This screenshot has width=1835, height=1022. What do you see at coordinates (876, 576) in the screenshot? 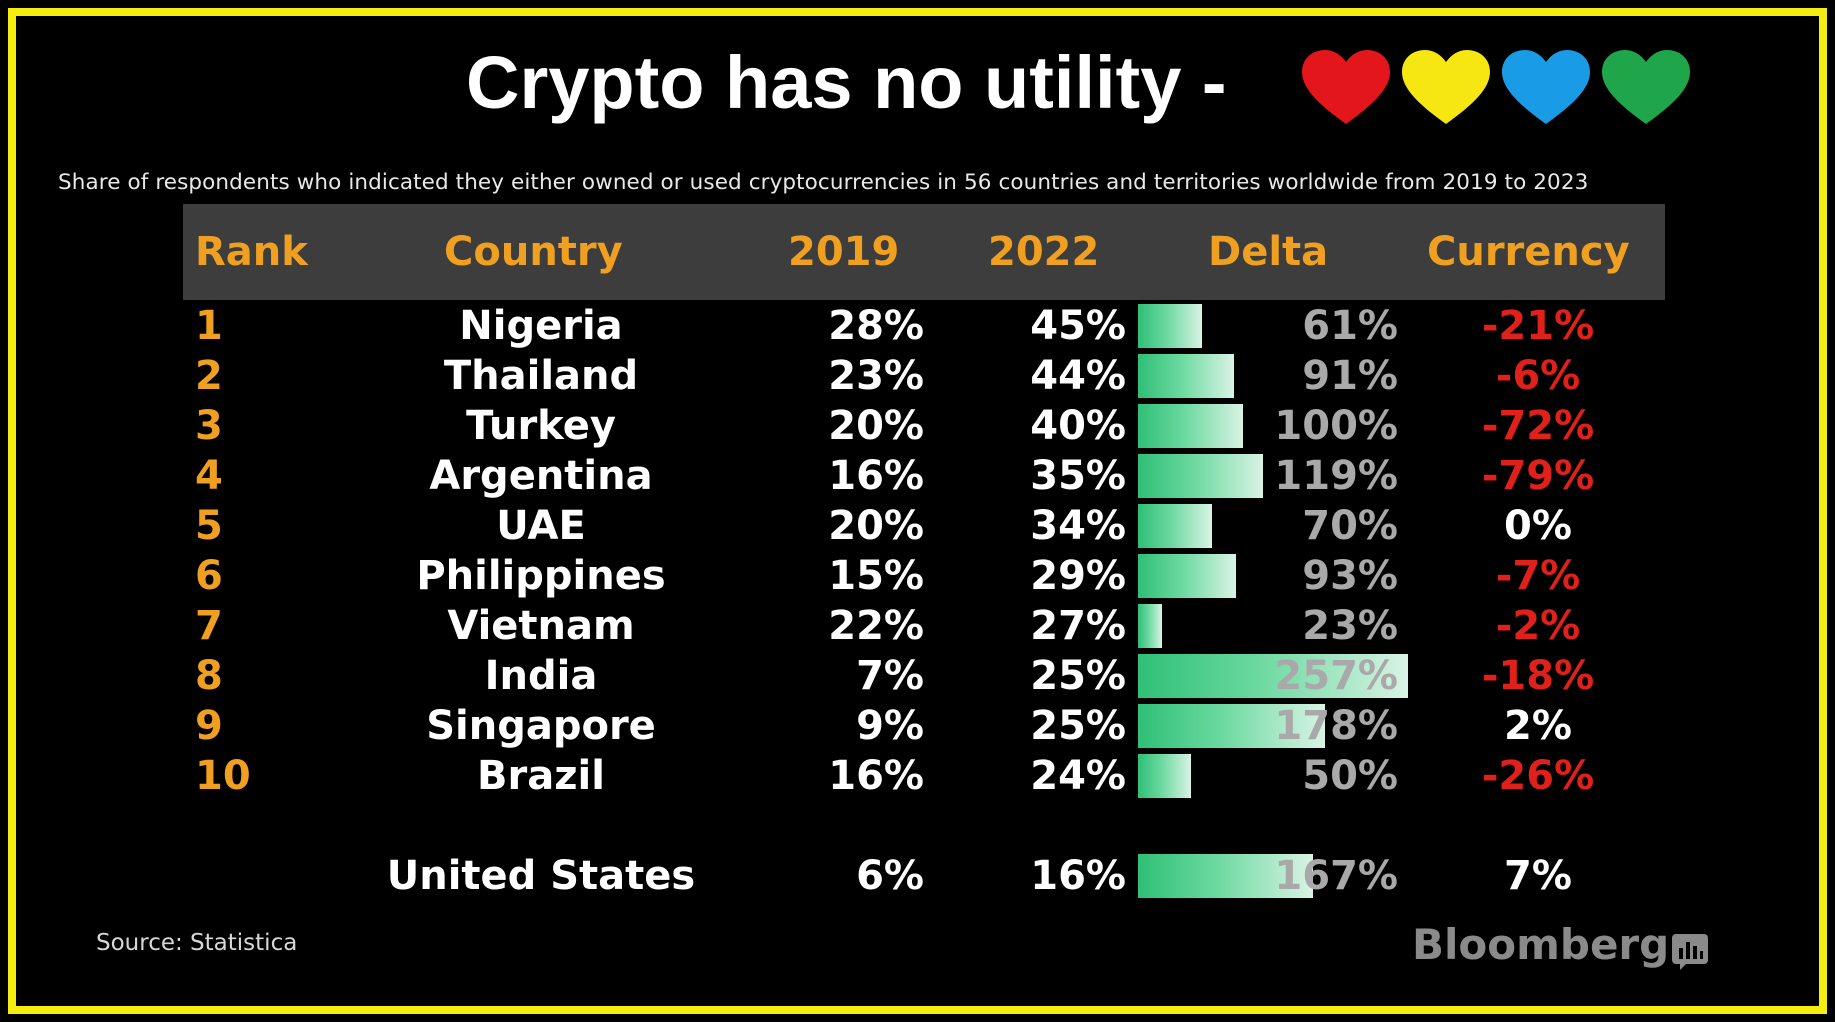
I see `table-row-6-2019: 15%` at bounding box center [876, 576].